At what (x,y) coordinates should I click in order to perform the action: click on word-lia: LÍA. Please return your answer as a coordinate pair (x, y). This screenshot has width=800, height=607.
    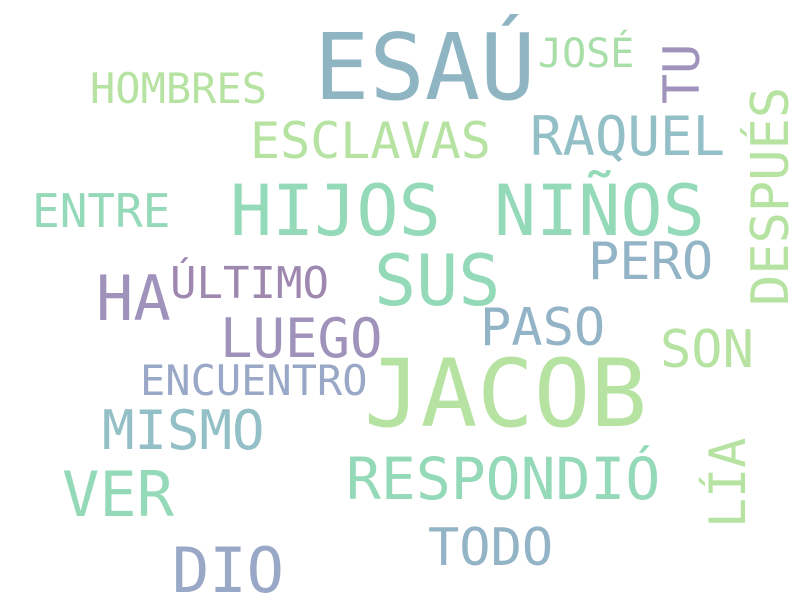
    Looking at the image, I should click on (728, 482).